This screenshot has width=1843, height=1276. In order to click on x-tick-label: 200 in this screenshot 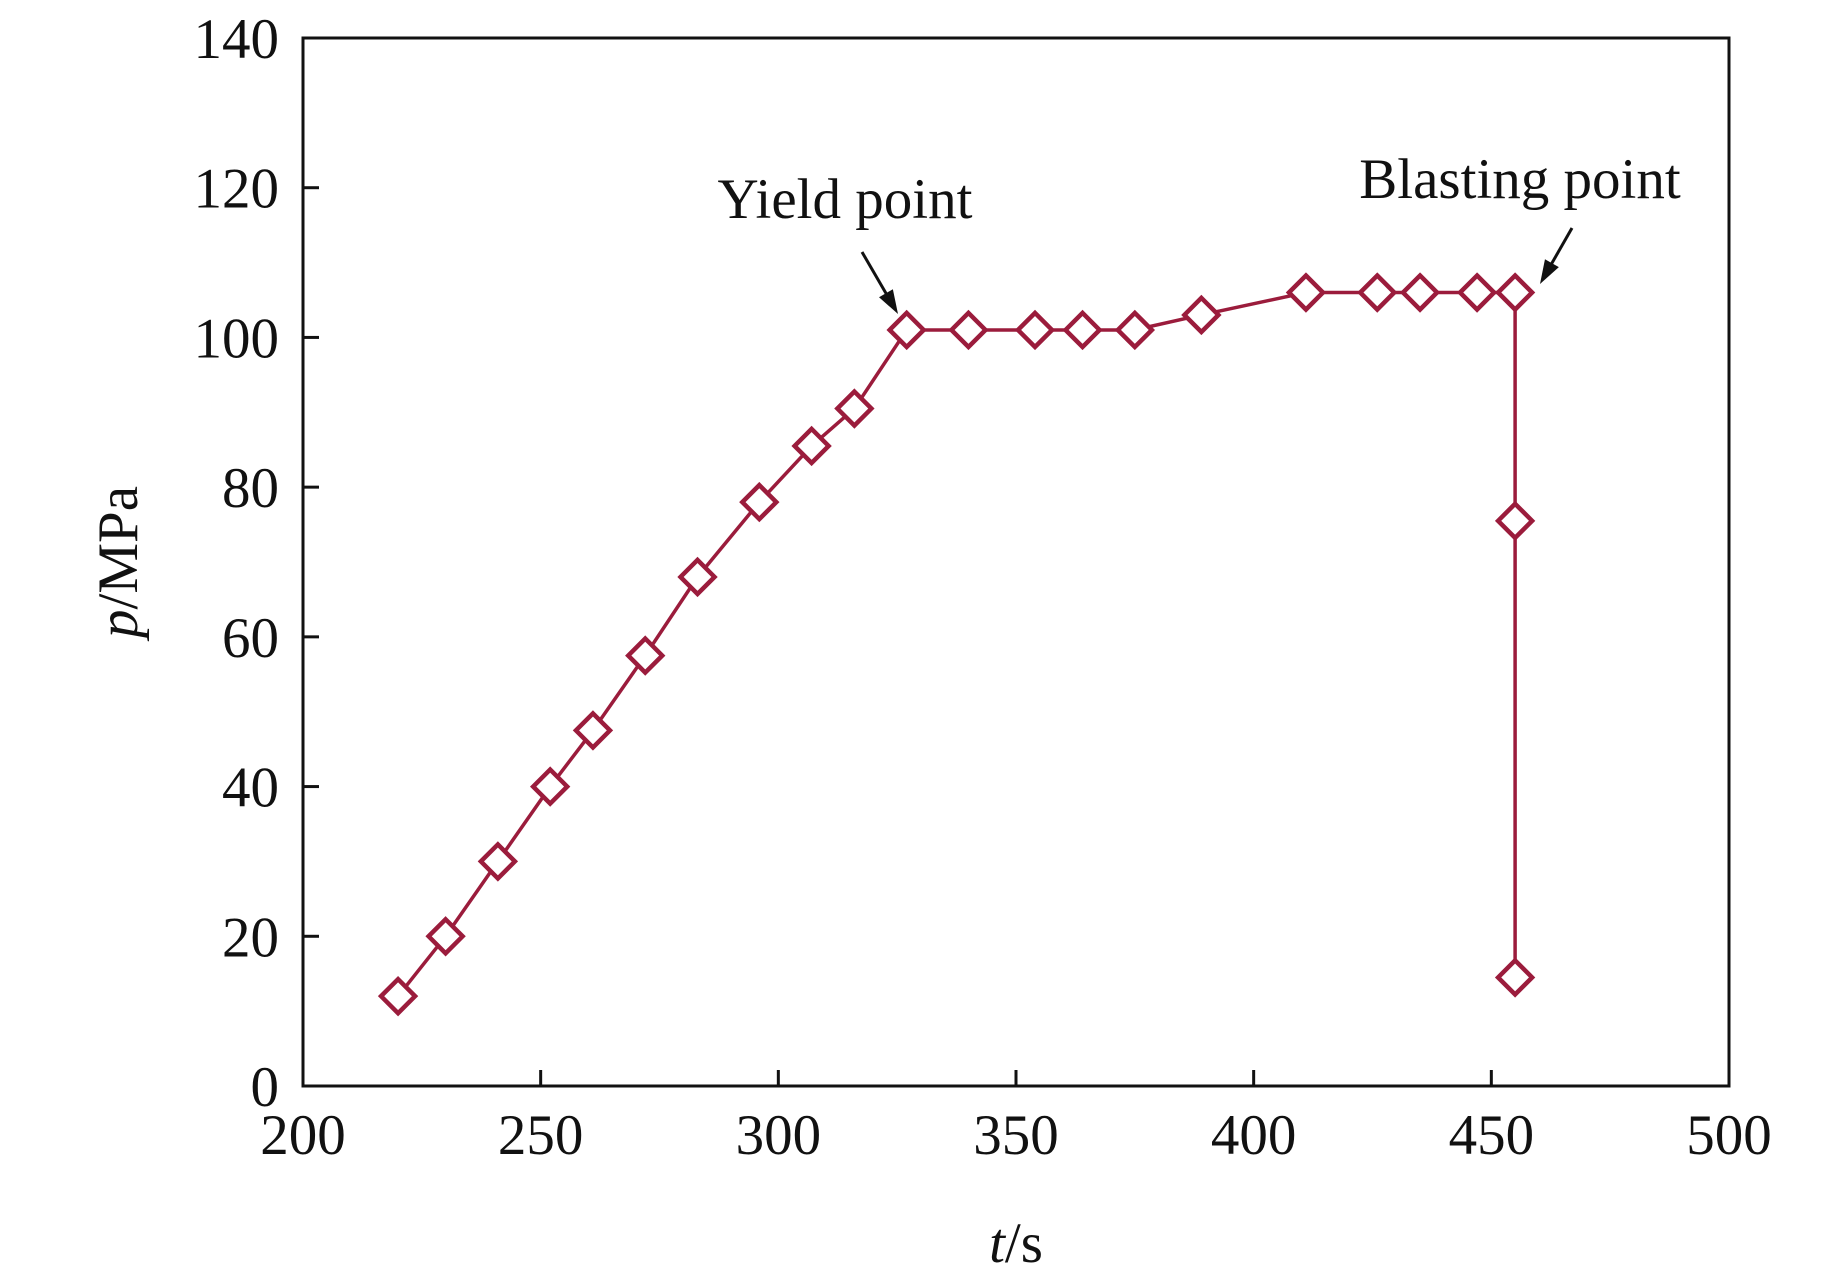, I will do `click(303, 1135)`.